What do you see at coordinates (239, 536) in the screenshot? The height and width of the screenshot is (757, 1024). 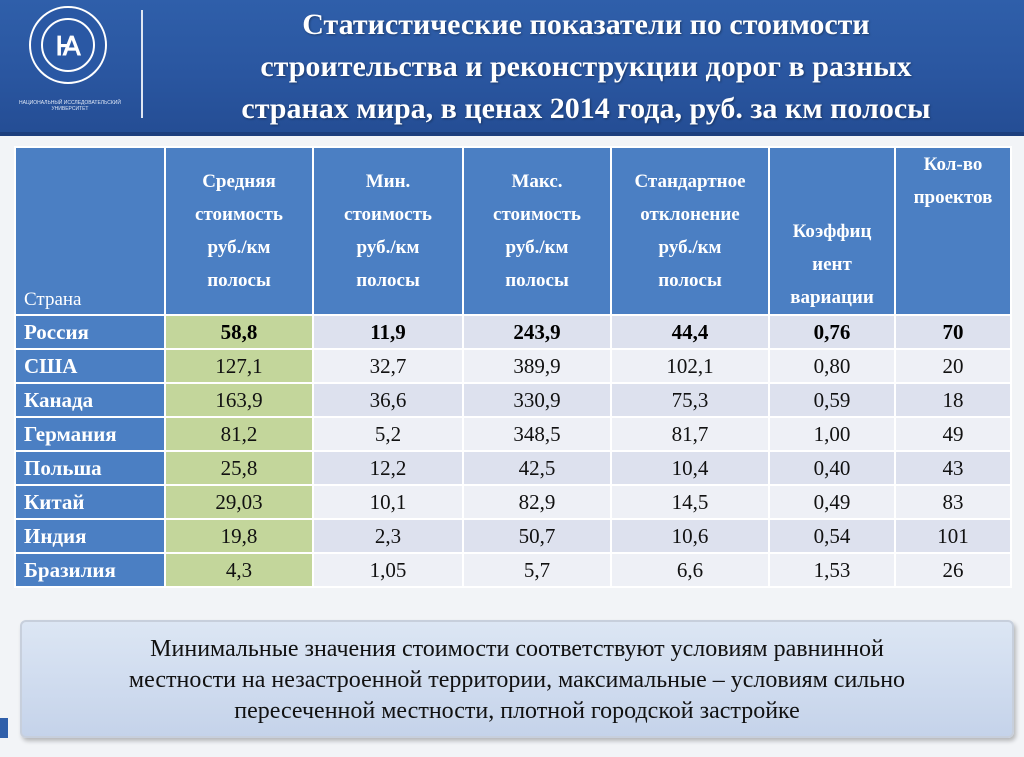 I see `avg-cost-cell: 19,8` at bounding box center [239, 536].